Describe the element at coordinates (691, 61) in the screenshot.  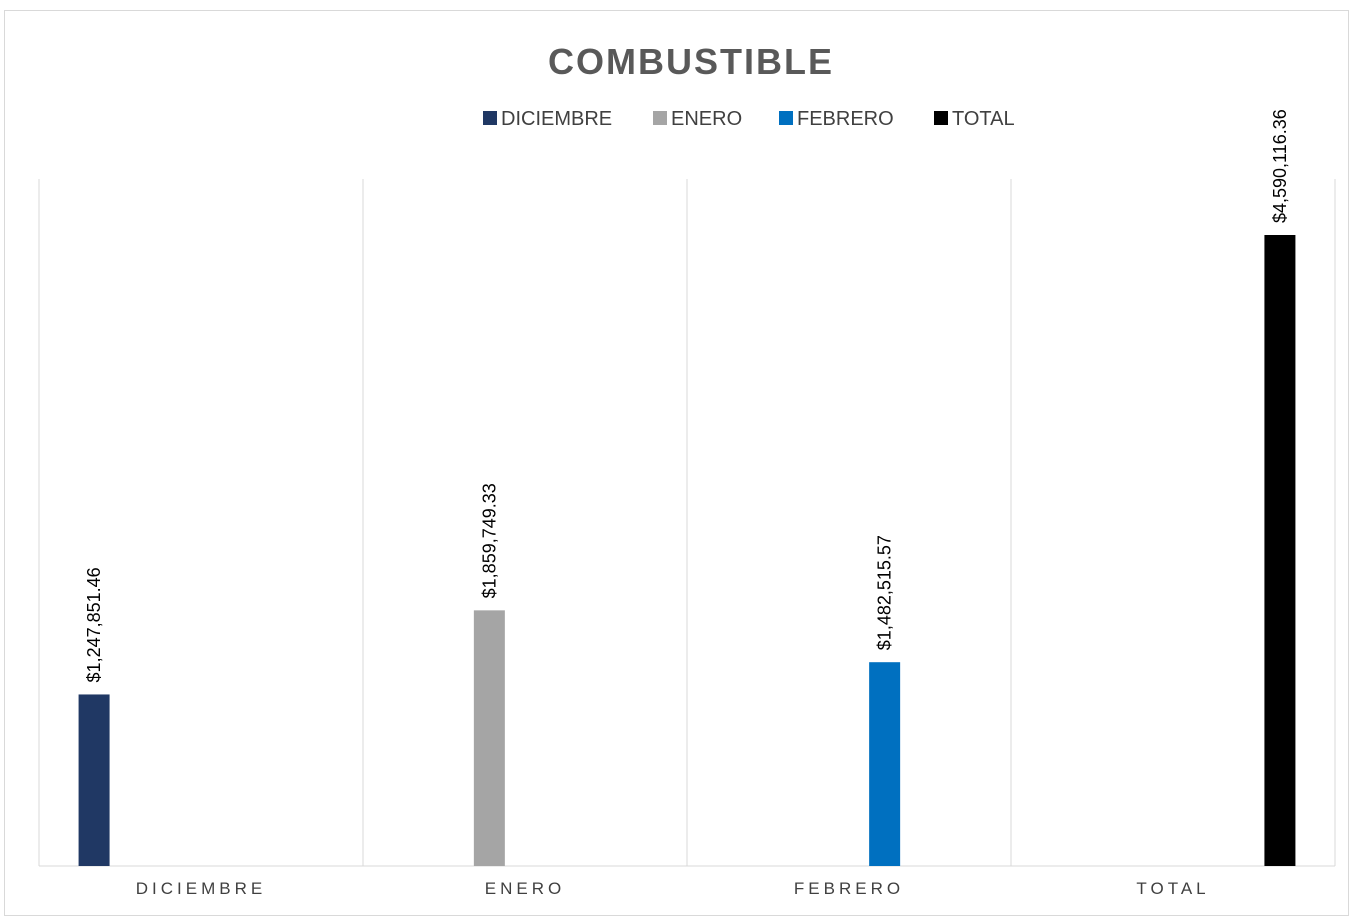
I see `chart-title: COMBUSTIBLE` at that location.